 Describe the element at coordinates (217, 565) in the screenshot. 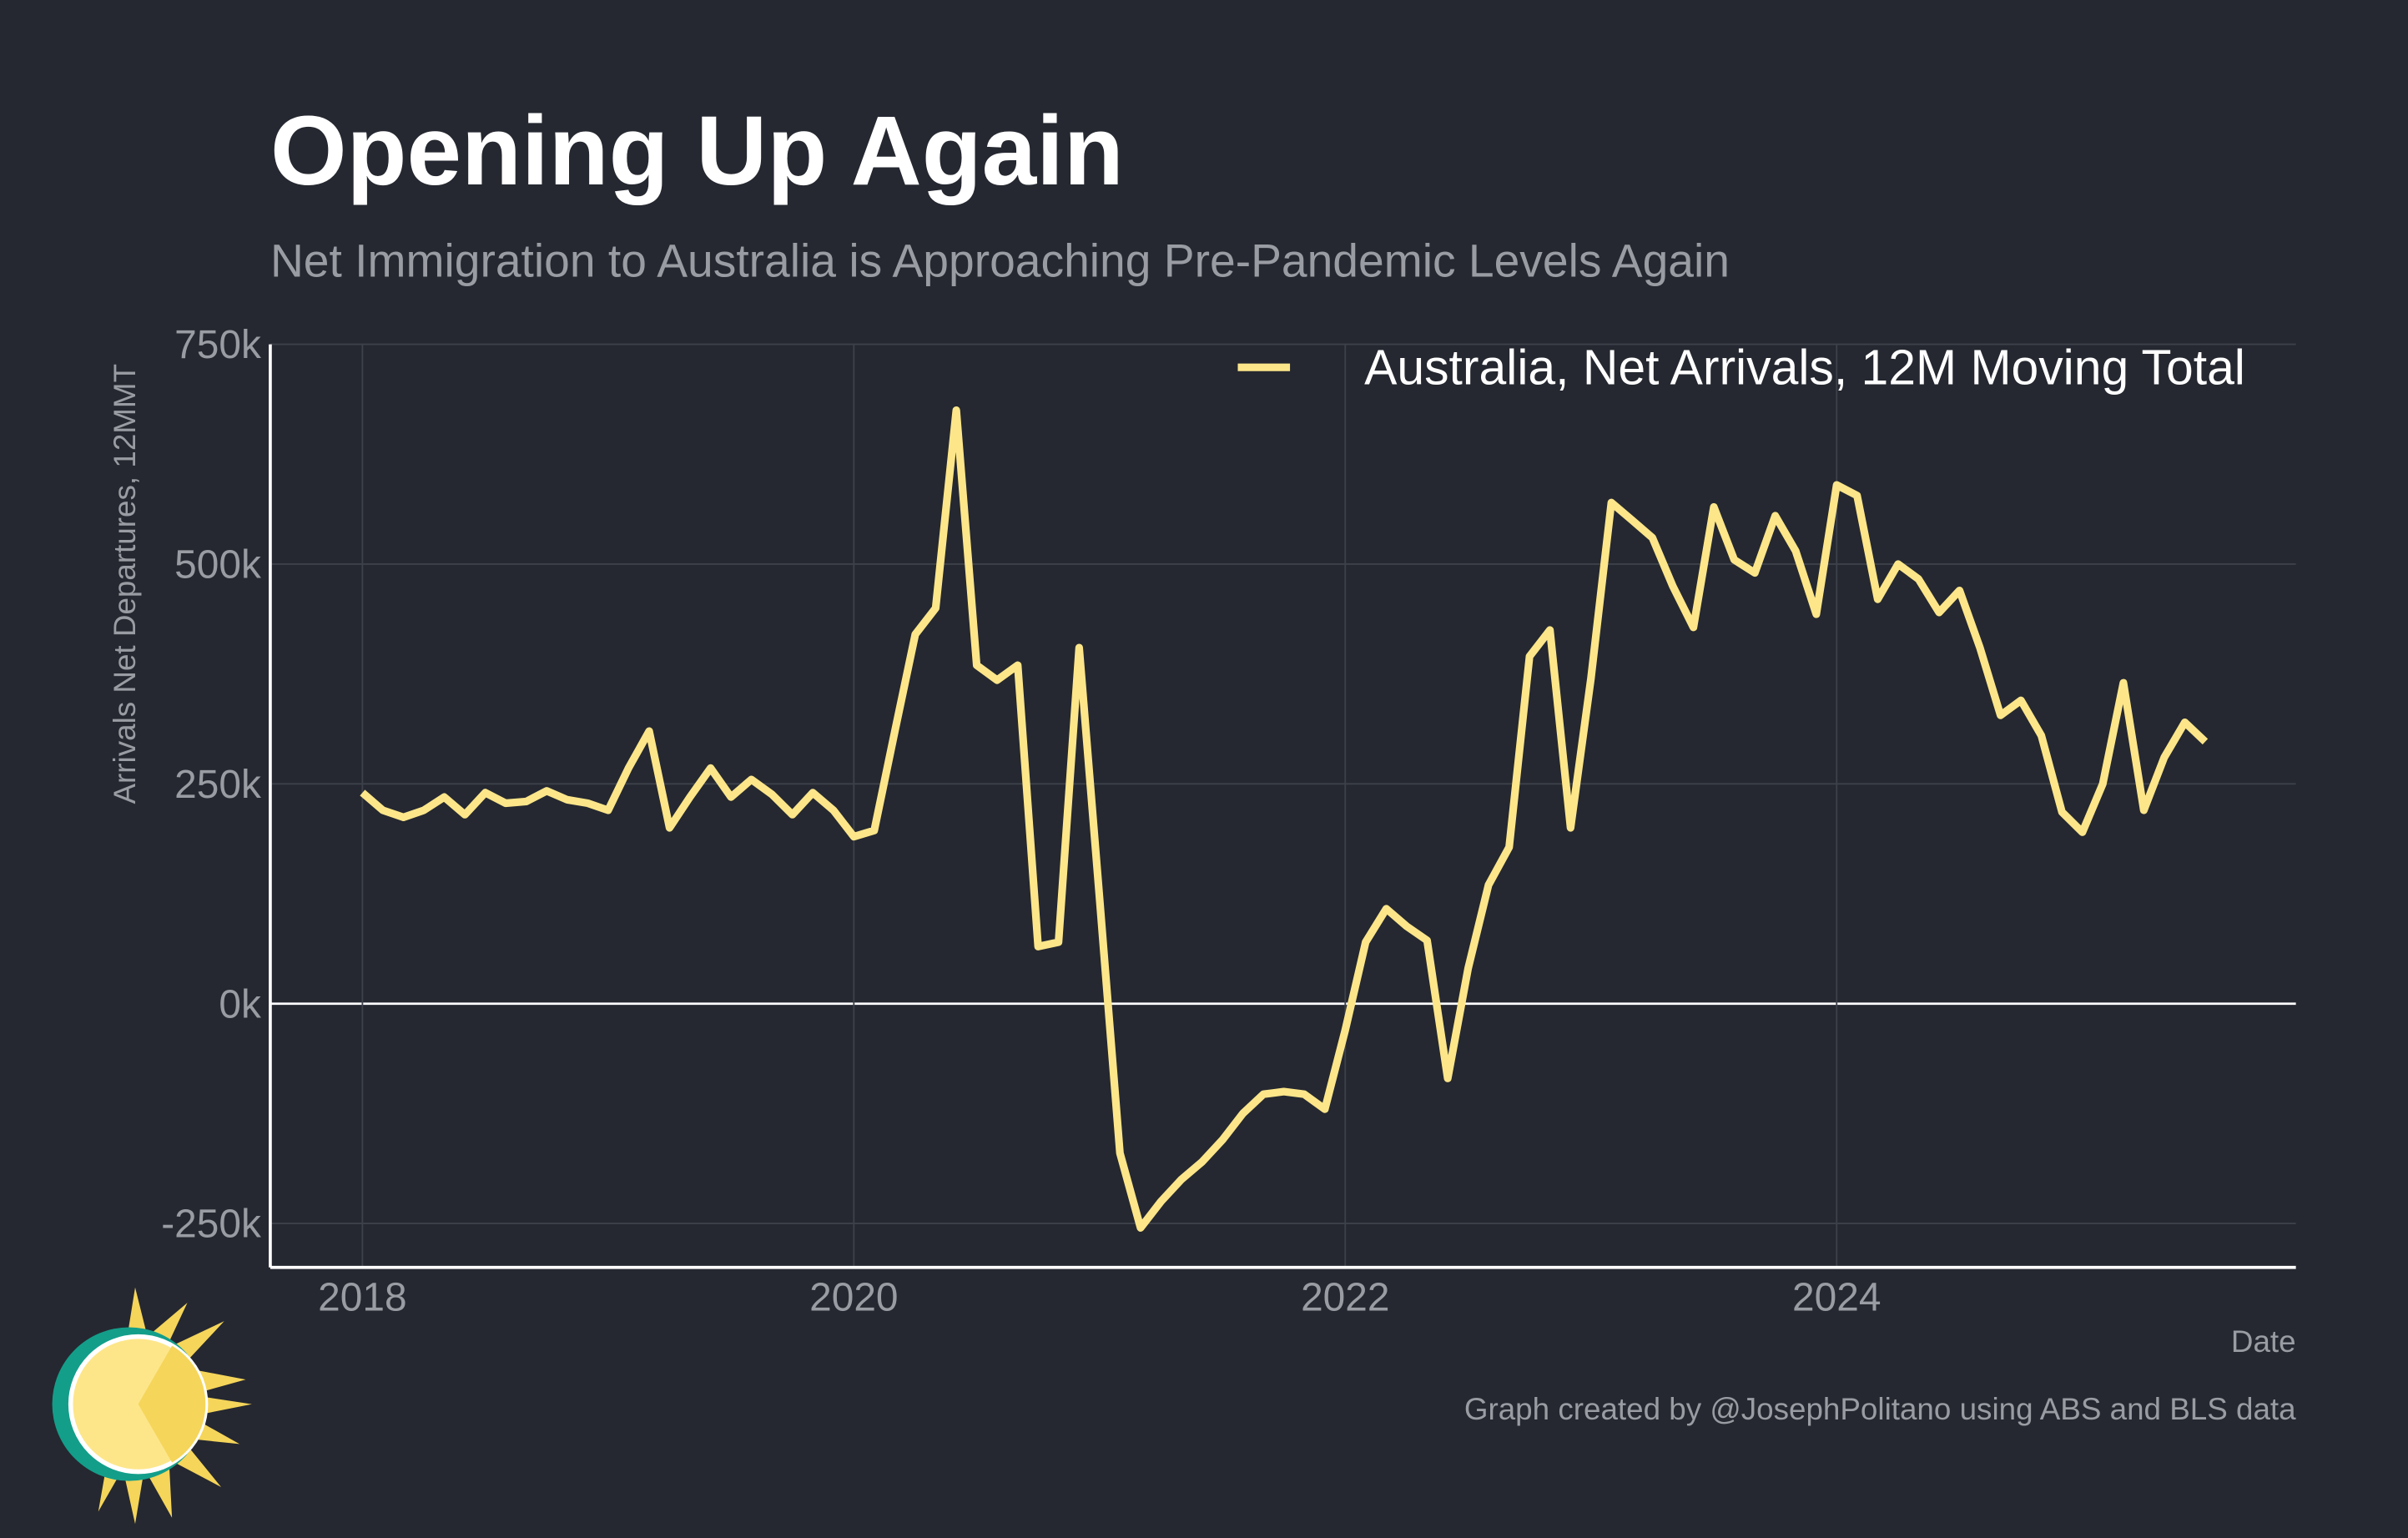

I see `y-tick-label: 500k` at that location.